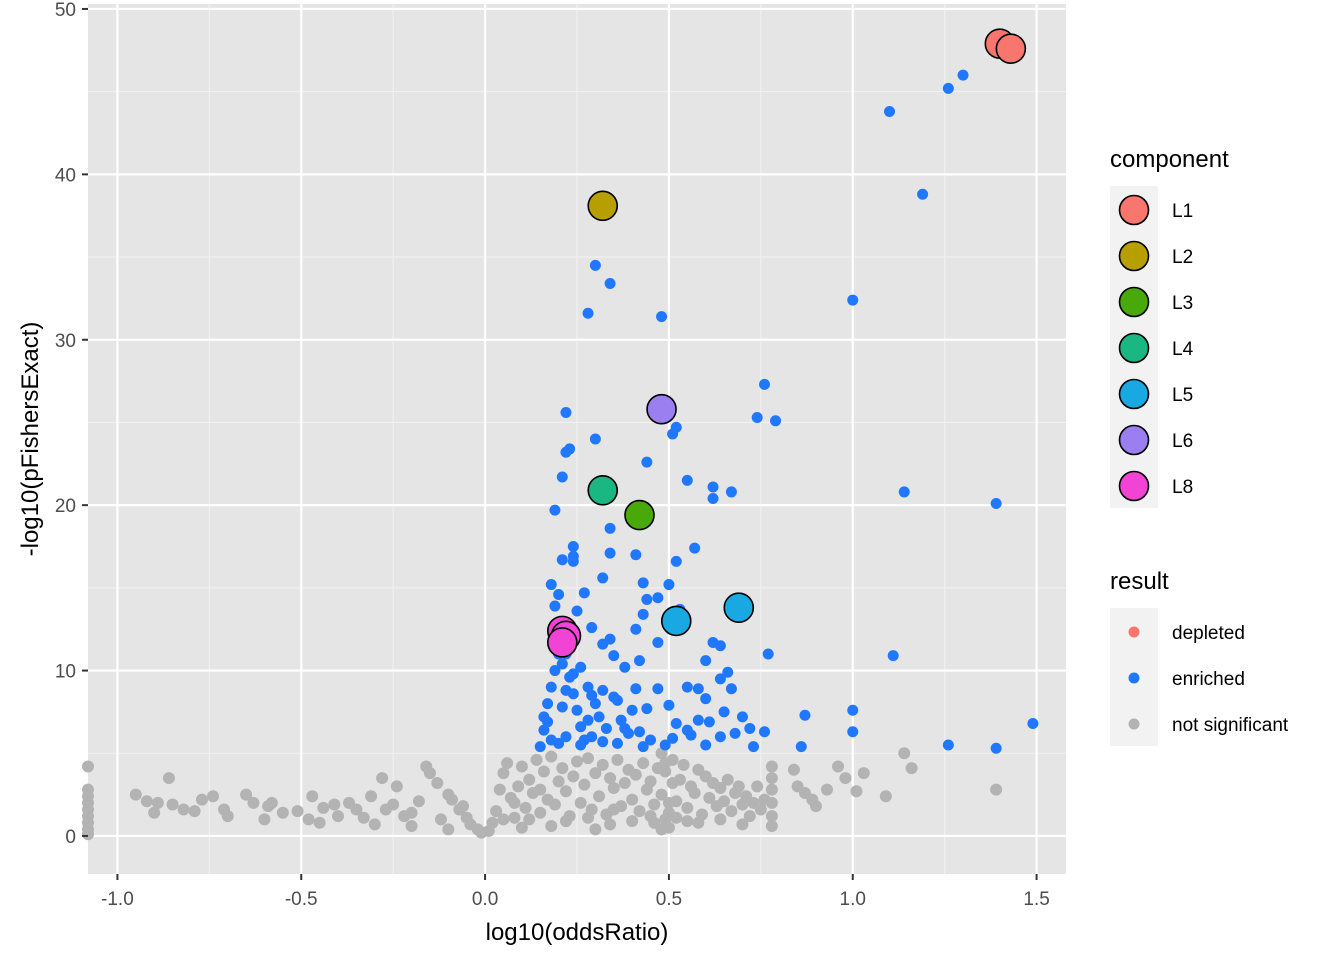 This screenshot has width=1344, height=960. What do you see at coordinates (117, 899) in the screenshot?
I see `x-tick-label: -1.0` at bounding box center [117, 899].